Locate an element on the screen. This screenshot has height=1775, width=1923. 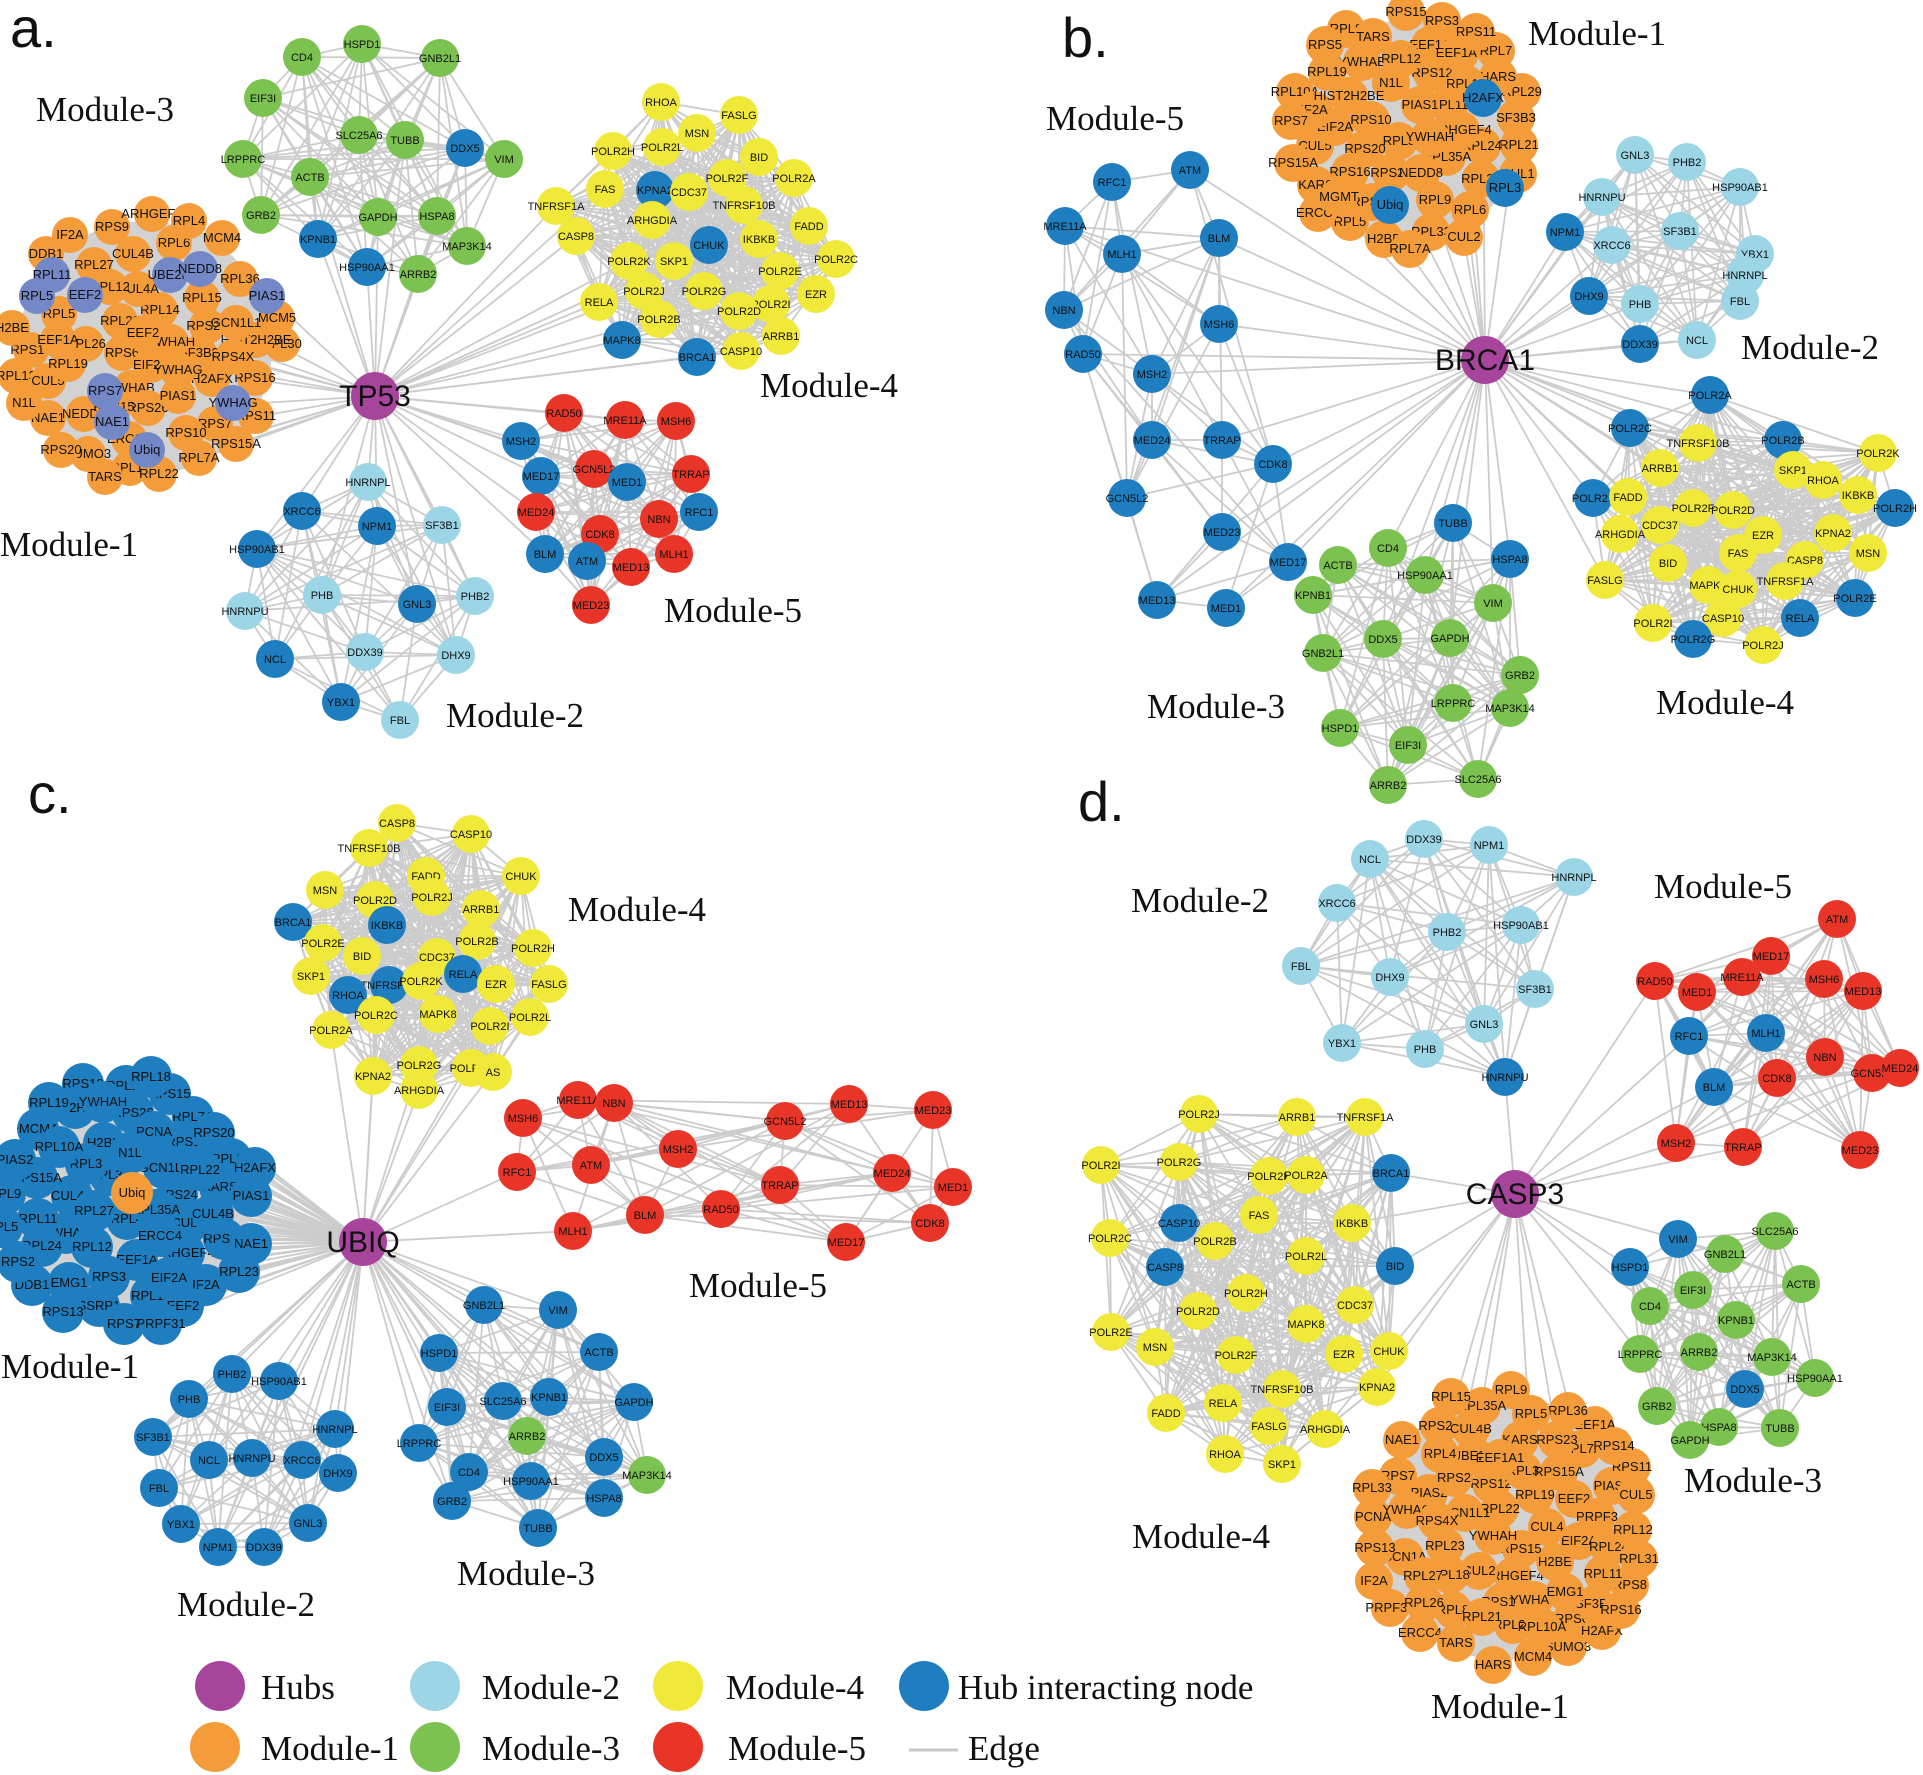
svg-text: MSH6 is located at coordinates (1824, 980).